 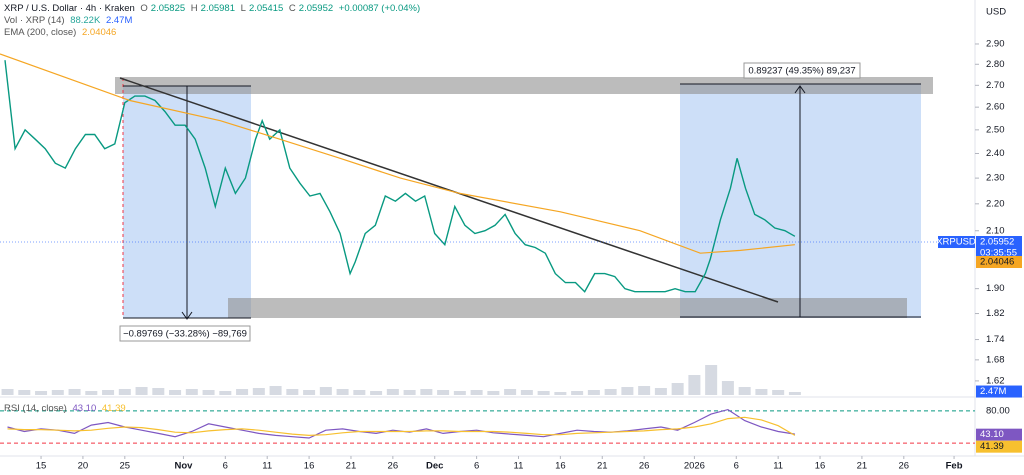 What do you see at coordinates (995, 288) in the screenshot?
I see `y-tick-label: 1.90` at bounding box center [995, 288].